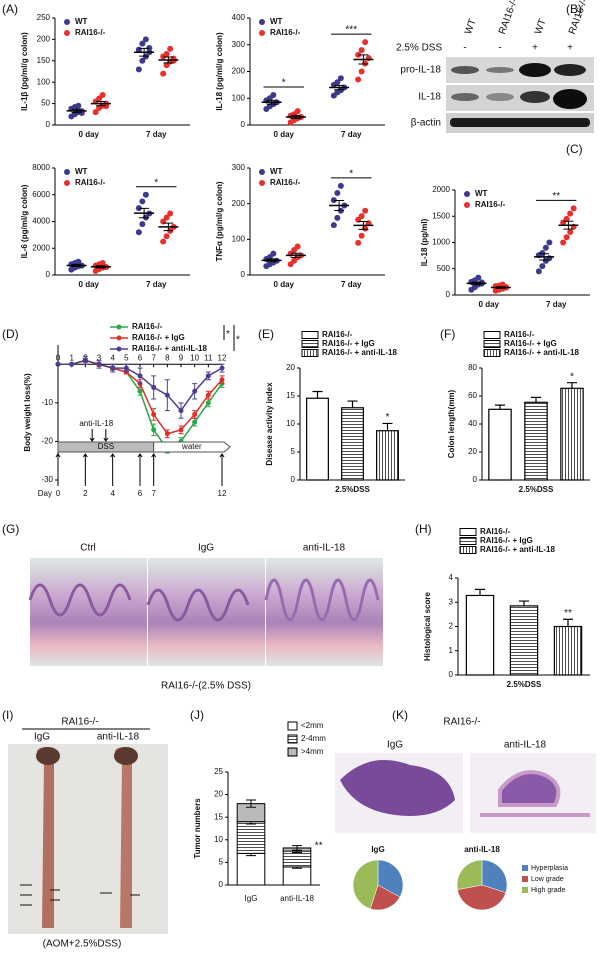  Describe the element at coordinates (45, 493) in the screenshot. I see `day-label: Day` at that location.